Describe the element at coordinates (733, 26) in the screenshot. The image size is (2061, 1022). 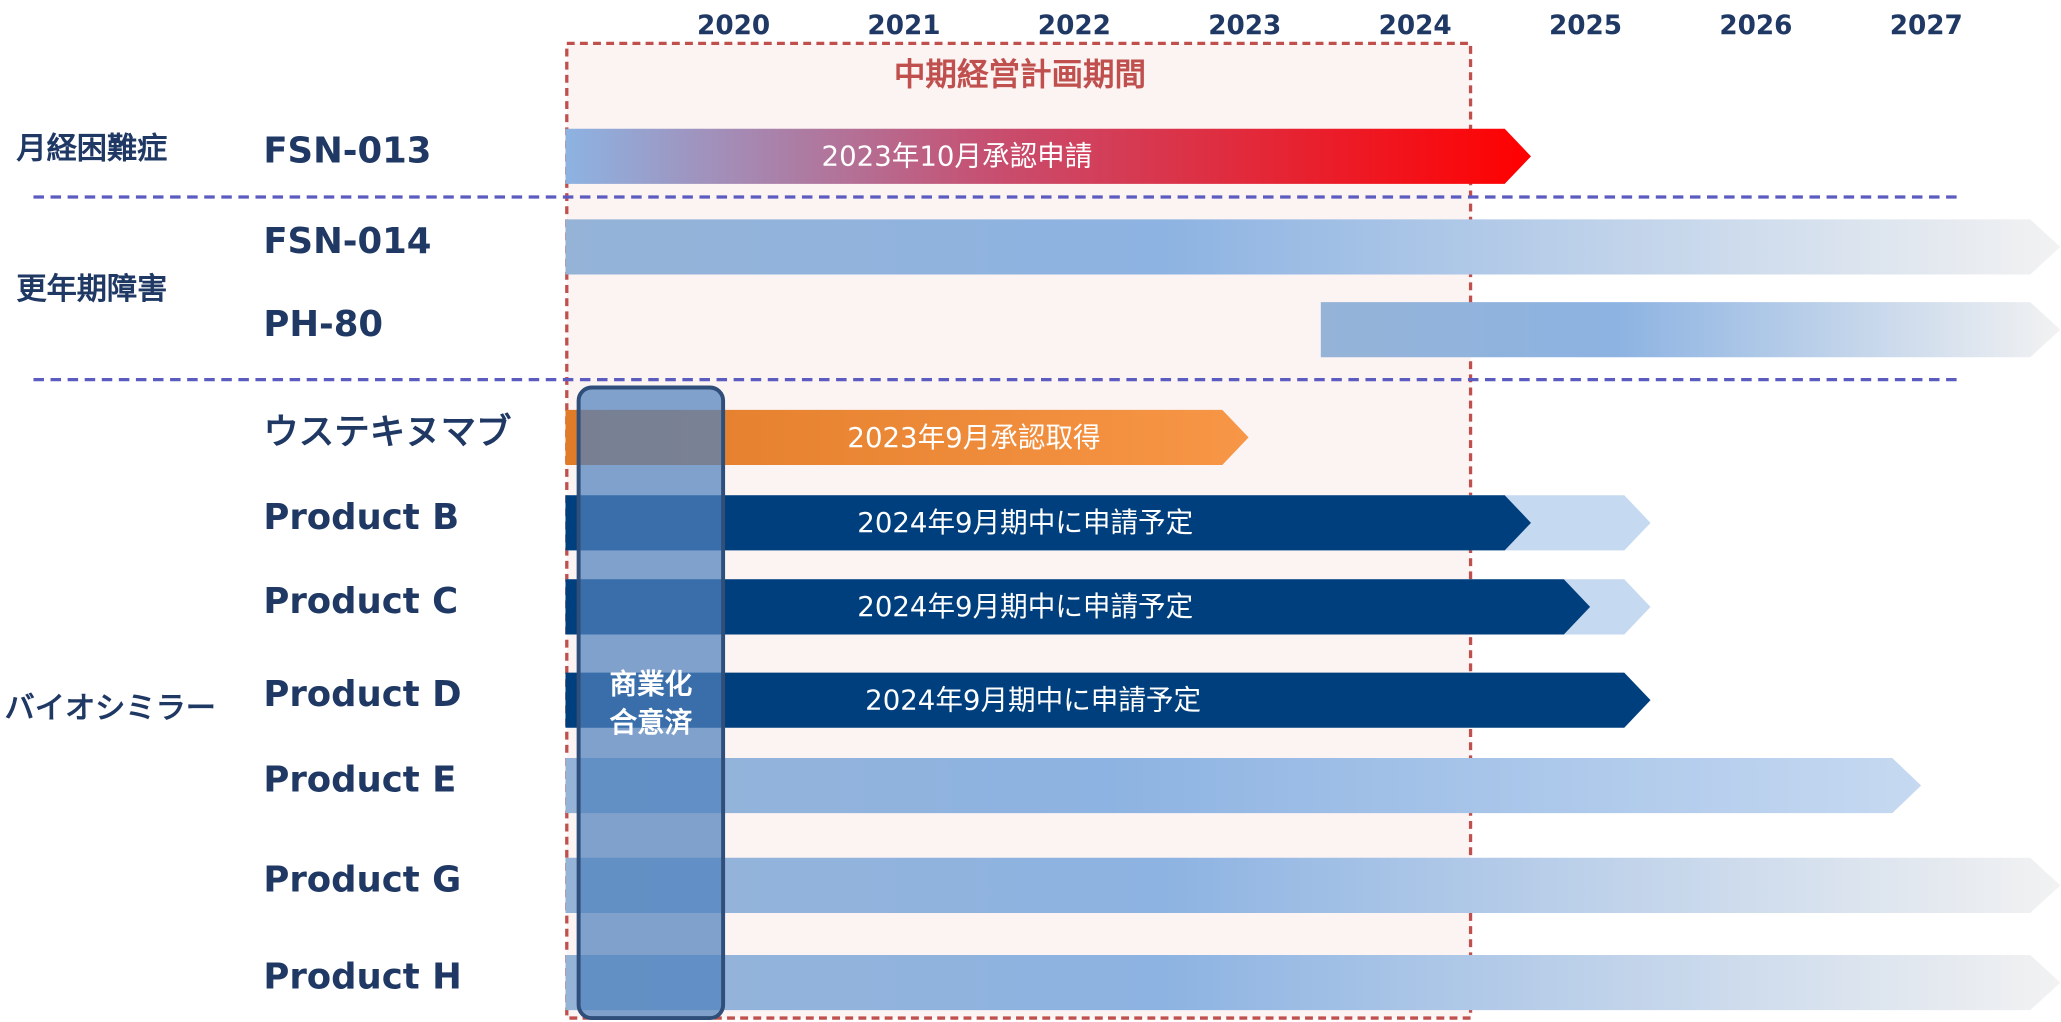
I see `year-label: 2020` at that location.